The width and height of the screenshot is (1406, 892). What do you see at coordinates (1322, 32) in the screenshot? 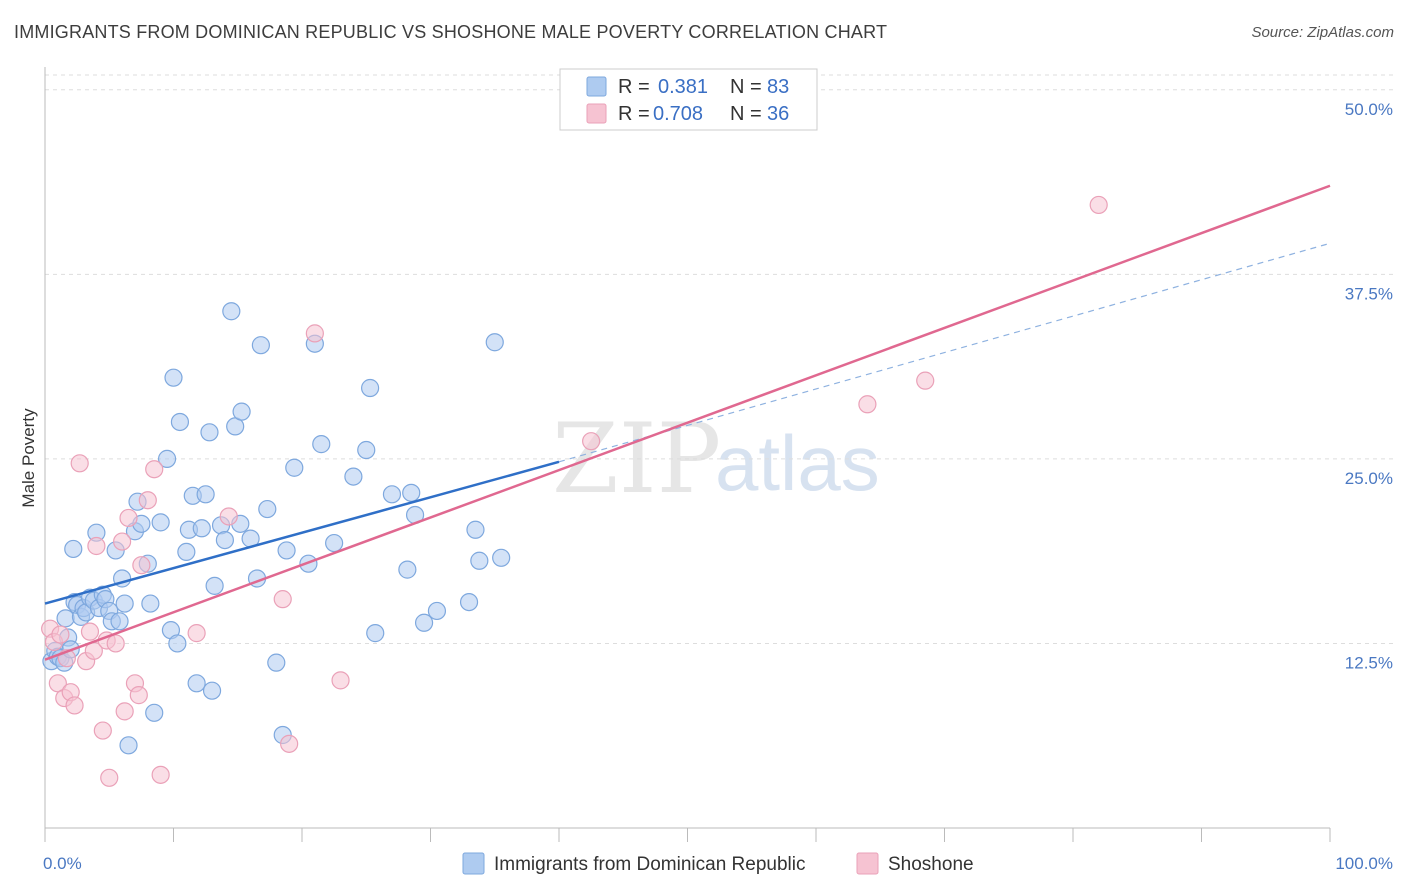
I see `source-label: Source: ZipAtlas.com` at bounding box center [1322, 32].